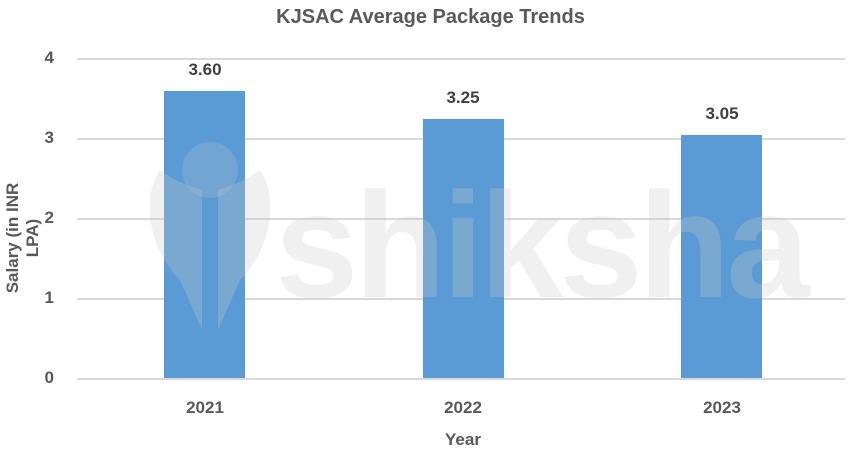  What do you see at coordinates (49, 297) in the screenshot?
I see `y-tick-1: 1` at bounding box center [49, 297].